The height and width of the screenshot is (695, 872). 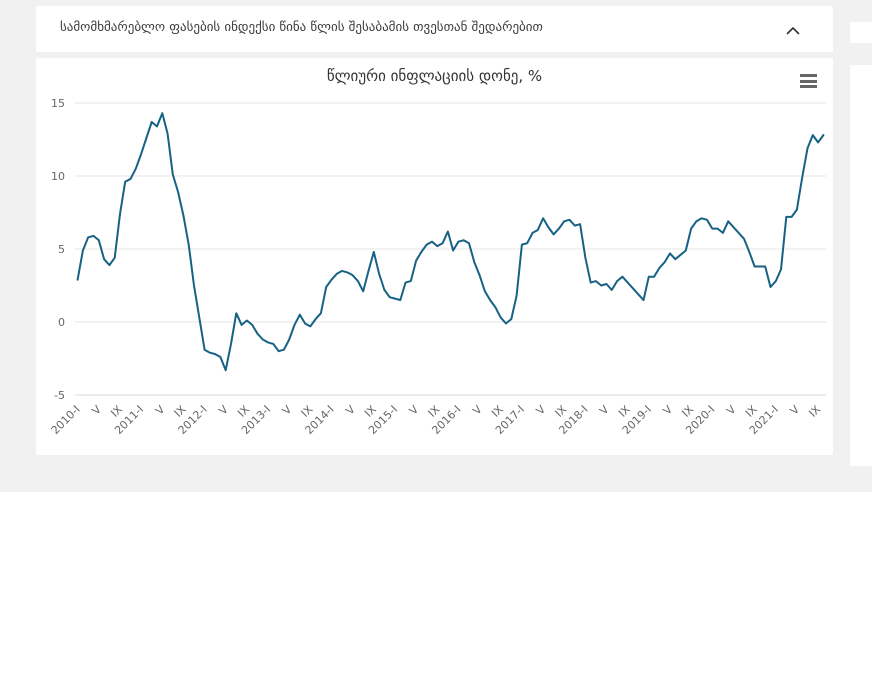 What do you see at coordinates (434, 76) in the screenshot?
I see `chart-title: წლიური ინფლაციის დონე, %` at bounding box center [434, 76].